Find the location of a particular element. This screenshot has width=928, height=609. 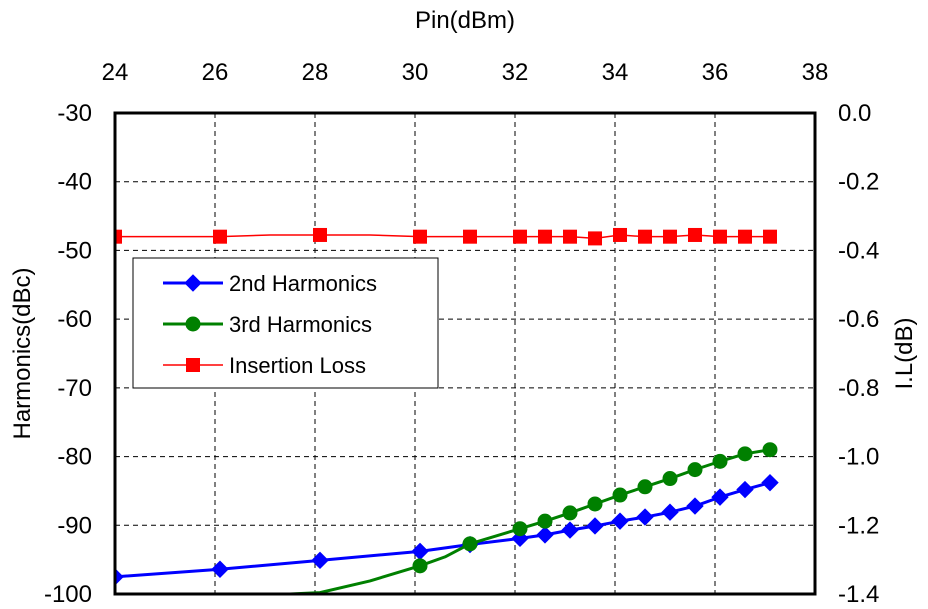

legend-item: 3rd Harmonics is located at coordinates (267, 324).